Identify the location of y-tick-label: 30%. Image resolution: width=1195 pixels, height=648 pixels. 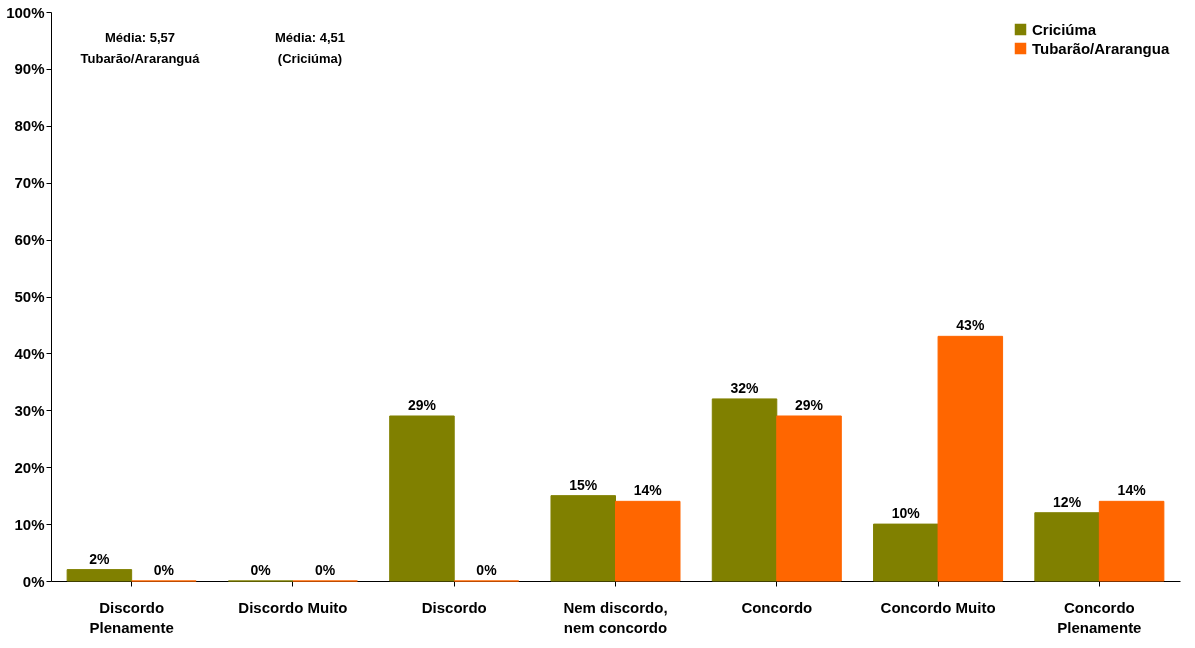
(29, 410).